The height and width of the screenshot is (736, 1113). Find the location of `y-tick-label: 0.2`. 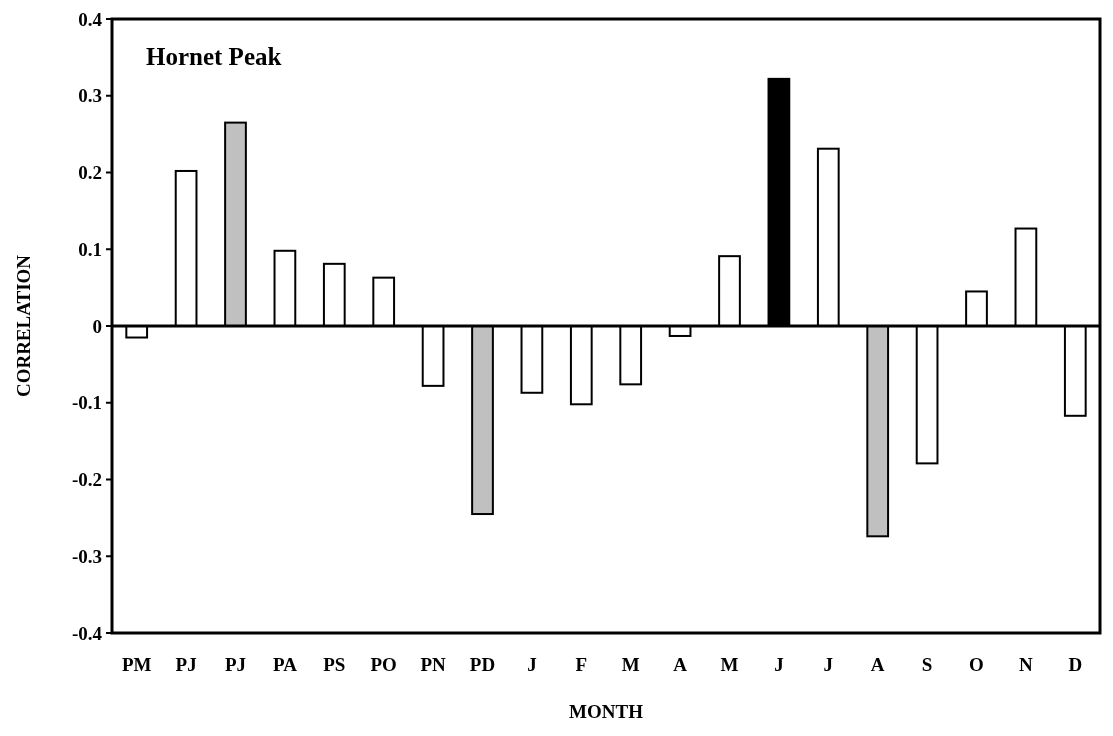

y-tick-label: 0.2 is located at coordinates (90, 173).